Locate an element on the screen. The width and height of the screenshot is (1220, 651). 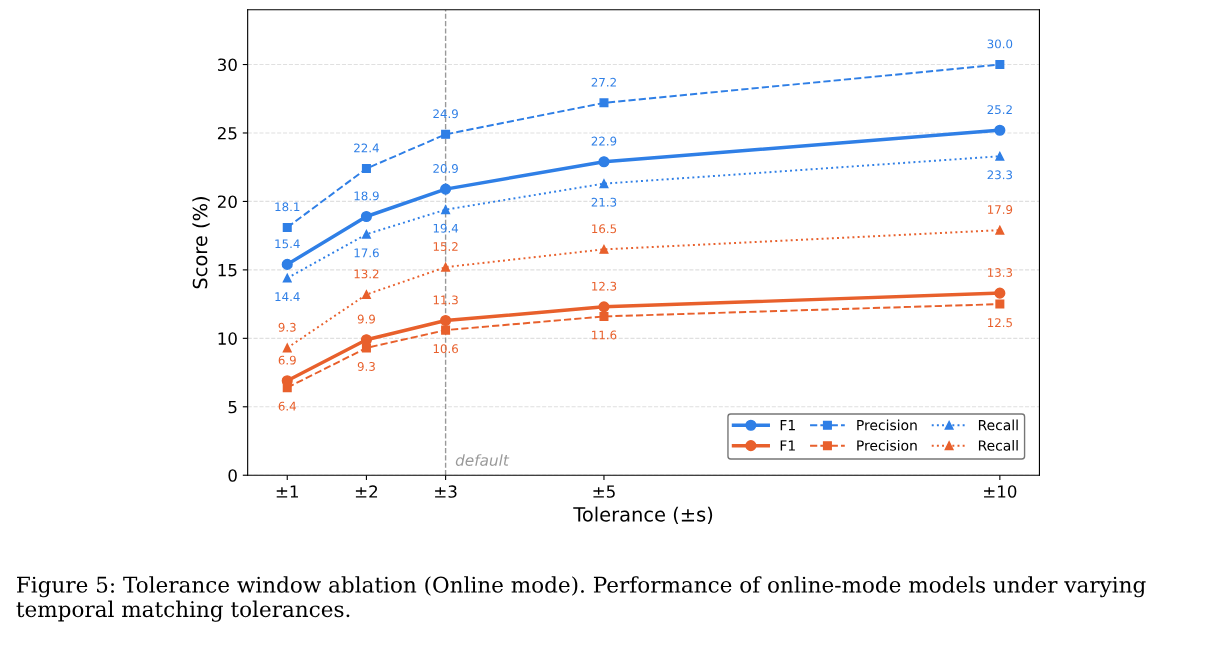
data-label: 16.5 is located at coordinates (604, 229).